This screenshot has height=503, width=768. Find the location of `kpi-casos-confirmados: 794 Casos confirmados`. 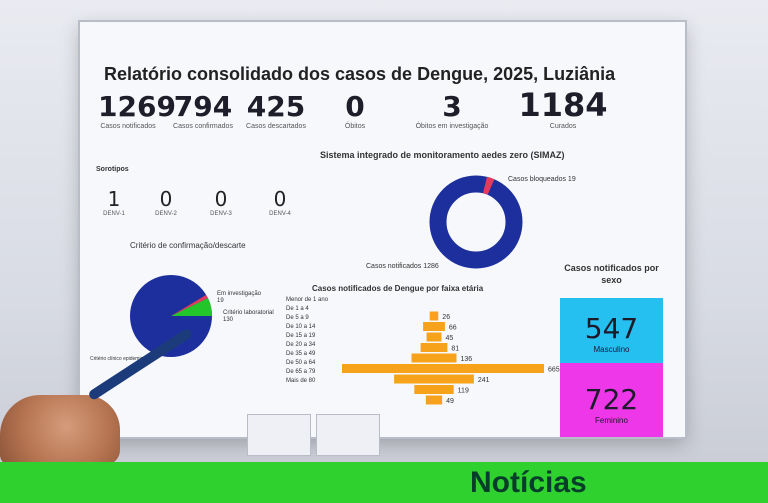

kpi-casos-confirmados: 794 Casos confirmados is located at coordinates (203, 110).